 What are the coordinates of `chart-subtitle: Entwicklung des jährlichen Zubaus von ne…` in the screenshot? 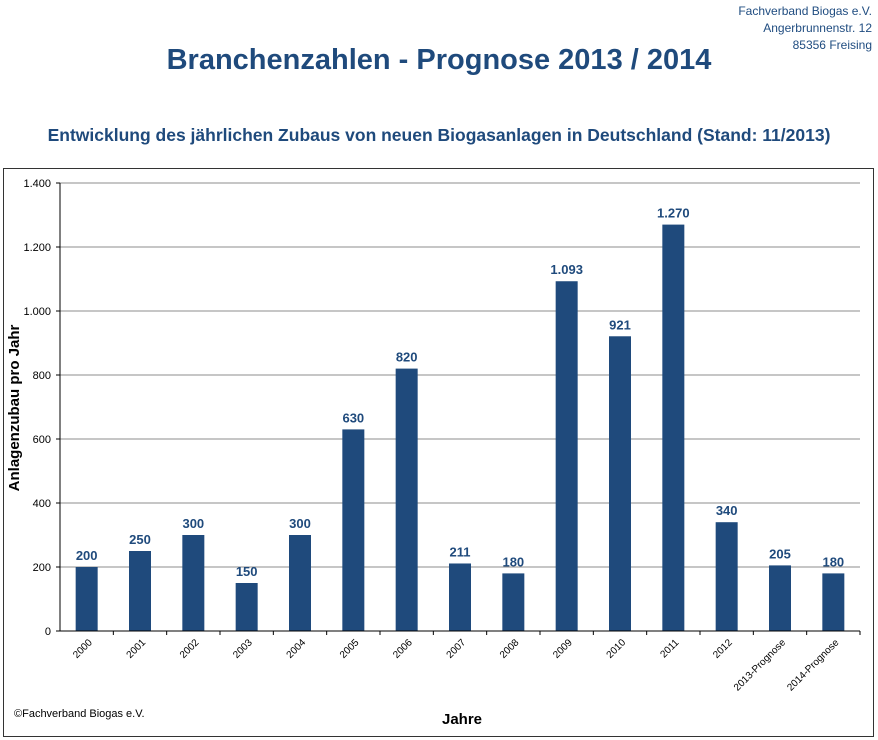 It's located at (439, 135).